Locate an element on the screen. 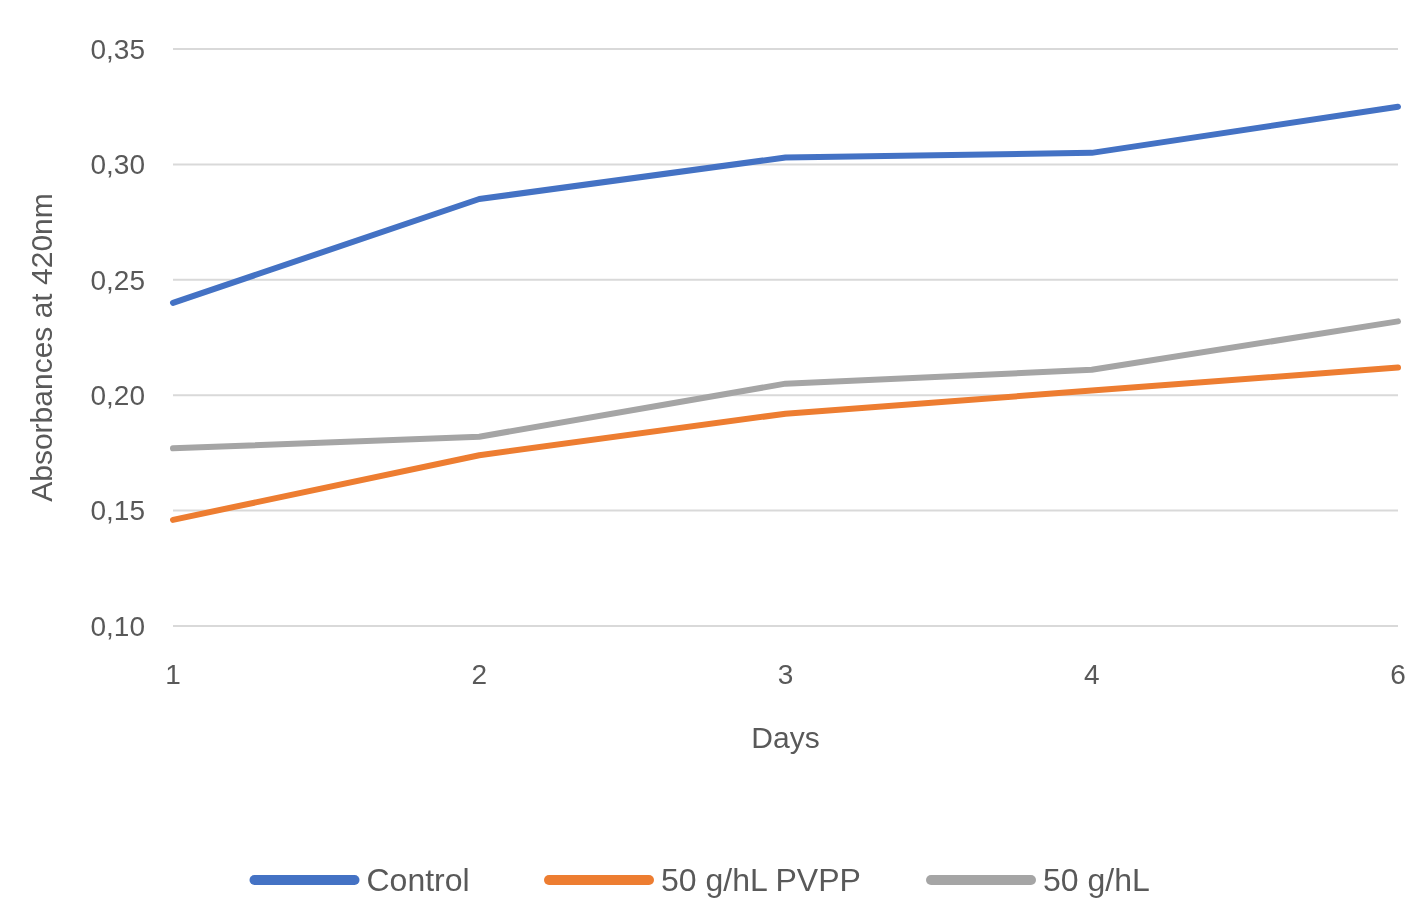  legend-label: 50 g/hL PVPP is located at coordinates (761, 880).